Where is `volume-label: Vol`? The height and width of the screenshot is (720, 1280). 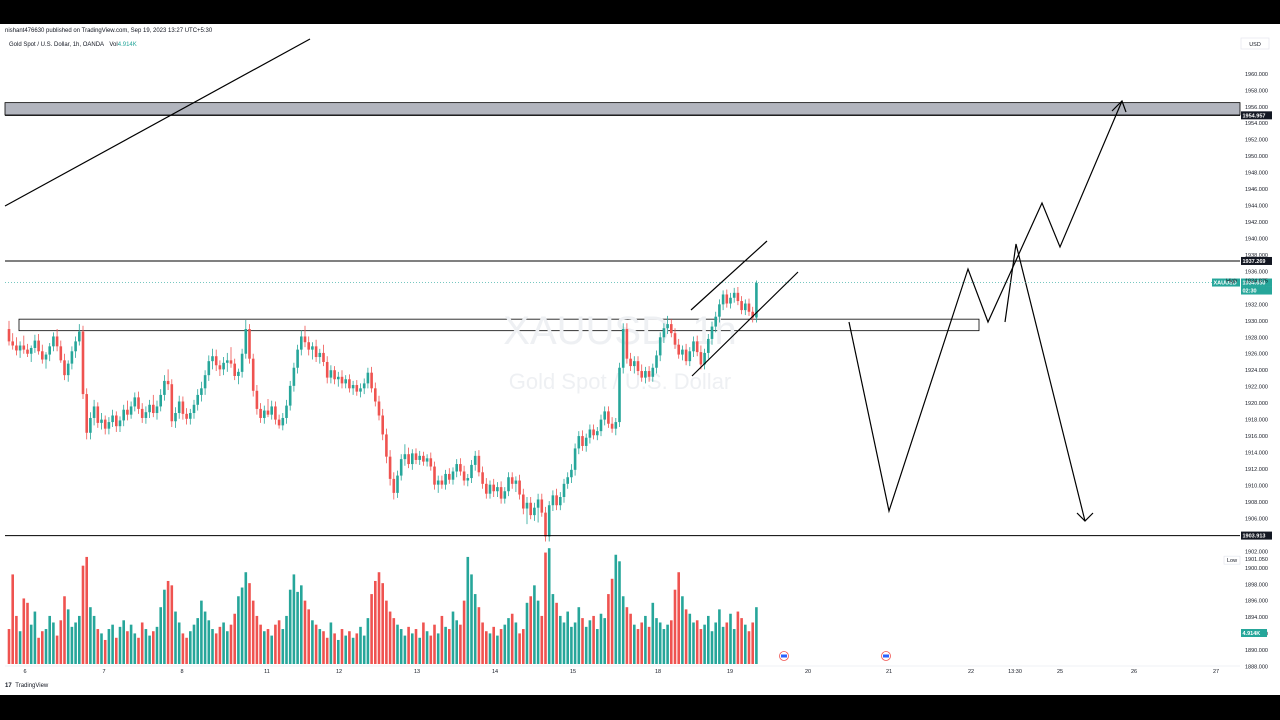
volume-label: Vol is located at coordinates (113, 45).